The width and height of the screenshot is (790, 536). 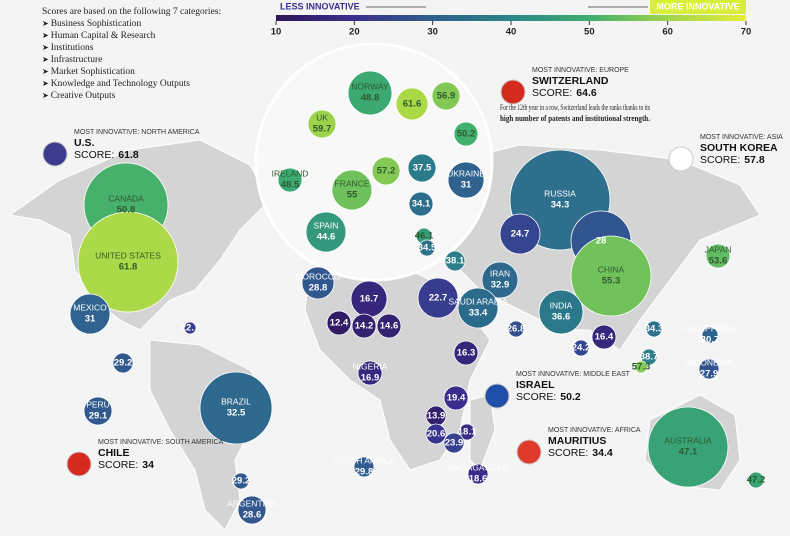 What do you see at coordinates (561, 305) in the screenshot?
I see `country-name: INDIA` at bounding box center [561, 305].